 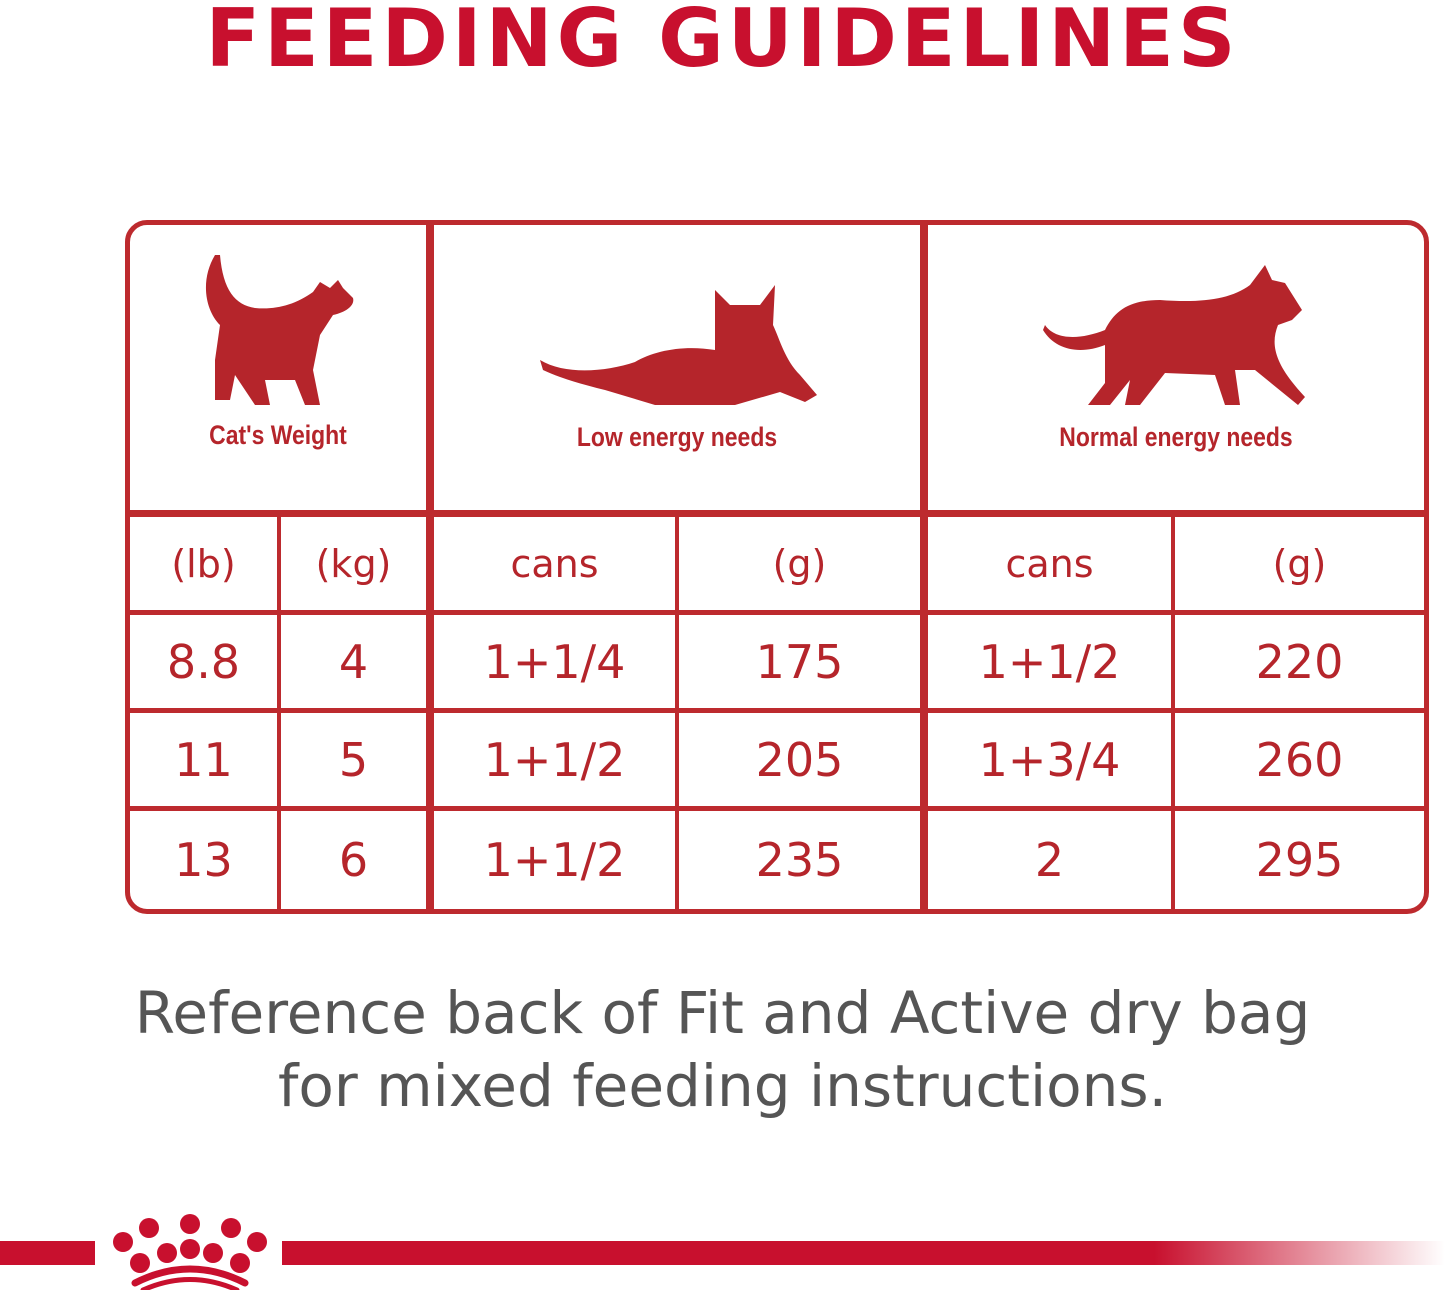 I want to click on table-cell: 235, so click(x=799, y=860).